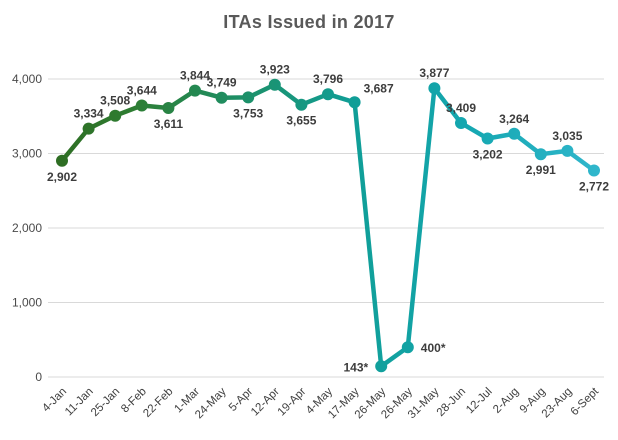 The width and height of the screenshot is (618, 440). What do you see at coordinates (567, 136) in the screenshot?
I see `data-point-label: 3,035` at bounding box center [567, 136].